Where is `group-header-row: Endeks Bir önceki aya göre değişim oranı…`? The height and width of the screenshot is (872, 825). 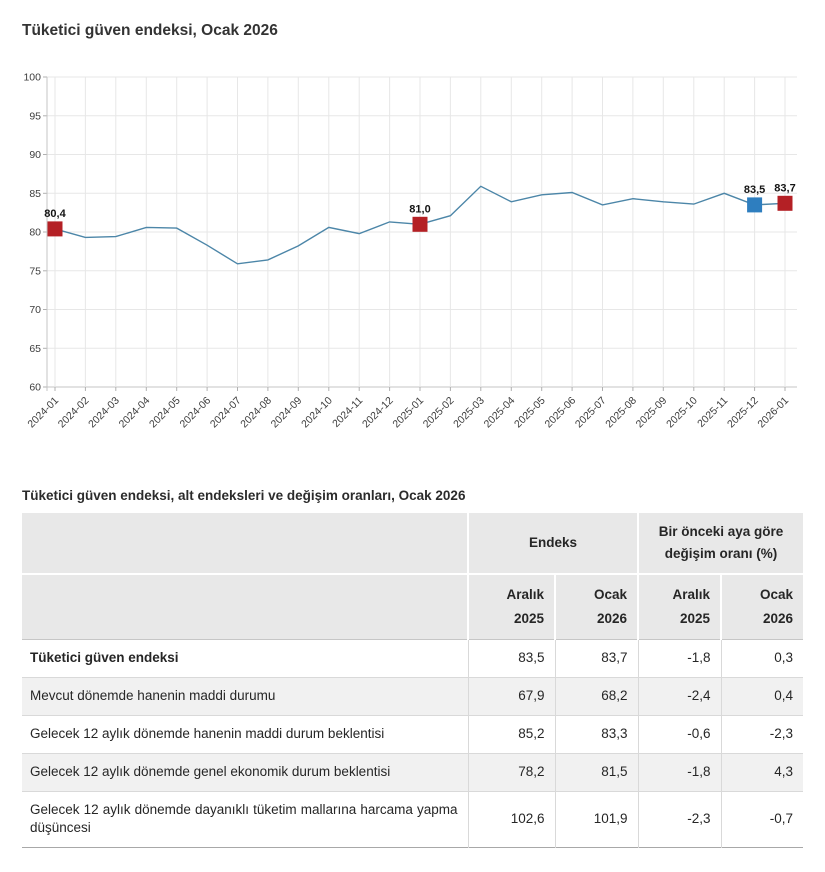 group-header-row: Endeks Bir önceki aya göre değişim oranı… is located at coordinates (413, 543).